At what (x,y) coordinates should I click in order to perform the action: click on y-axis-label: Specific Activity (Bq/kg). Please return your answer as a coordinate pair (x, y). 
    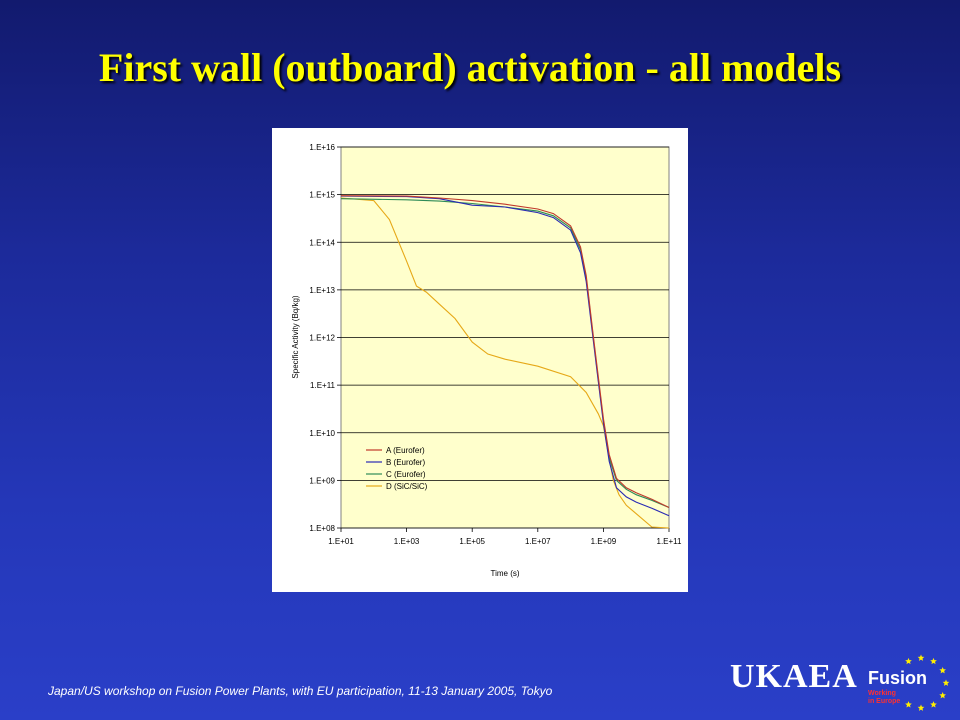
    Looking at the image, I should click on (295, 336).